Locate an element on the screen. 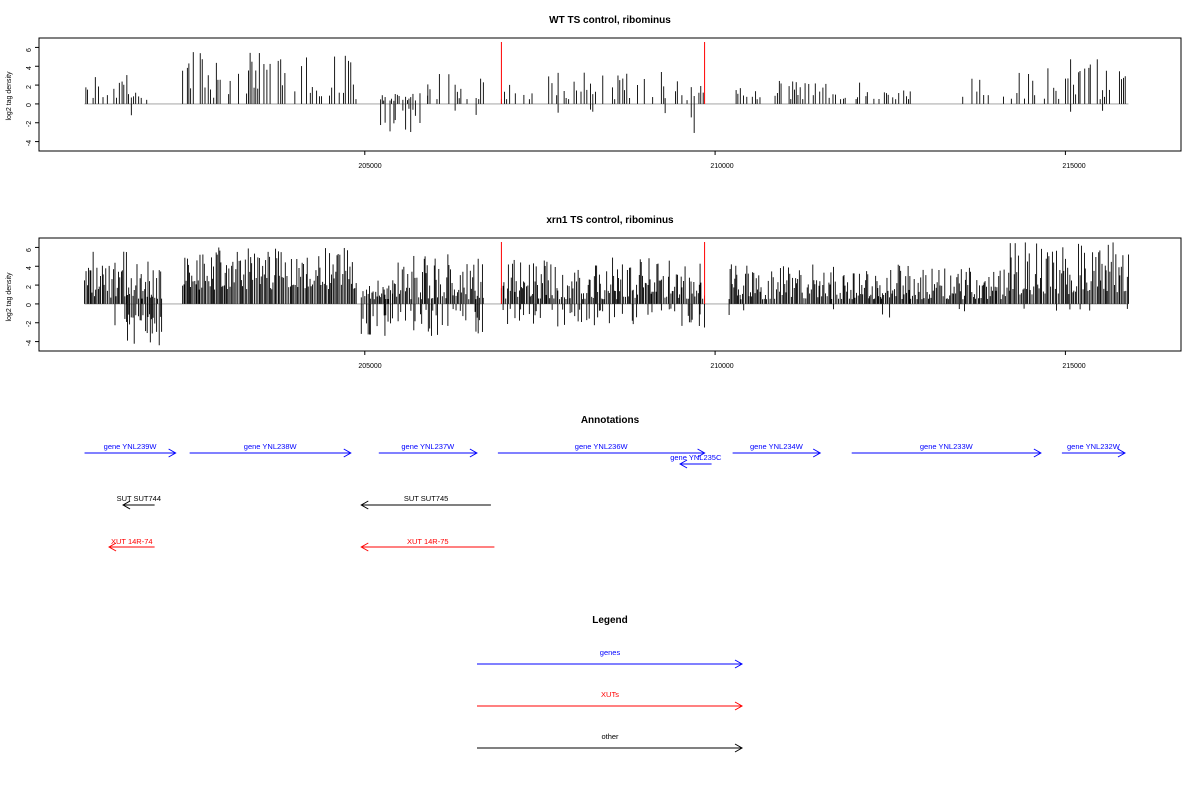 The height and width of the screenshot is (800, 1200). annotation-label: gene YNL232W is located at coordinates (1094, 446).